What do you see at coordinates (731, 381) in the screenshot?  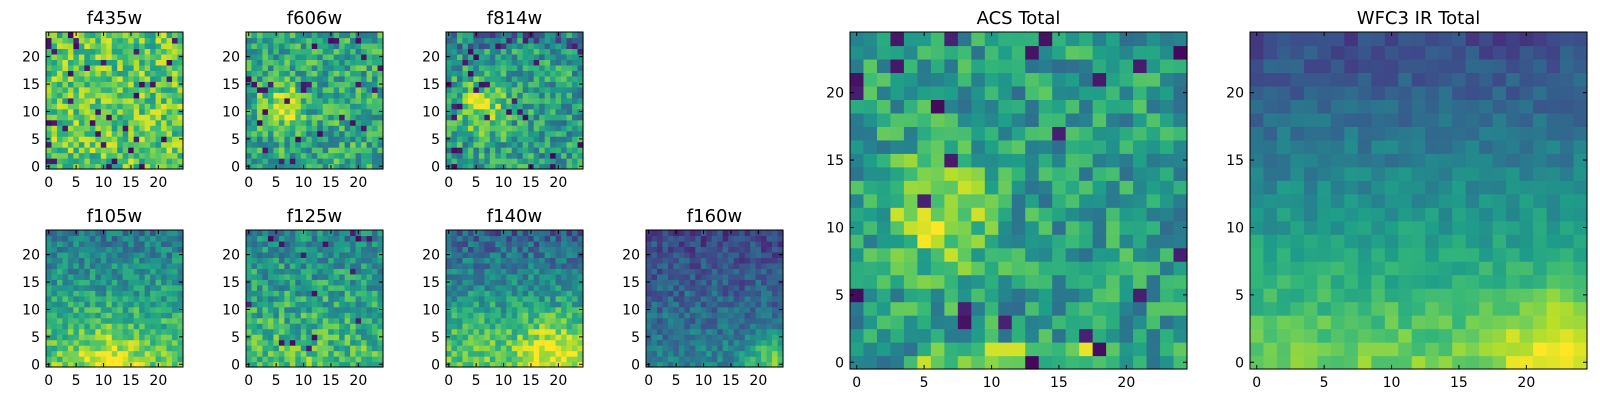 I see `x-tick-label: 15` at bounding box center [731, 381].